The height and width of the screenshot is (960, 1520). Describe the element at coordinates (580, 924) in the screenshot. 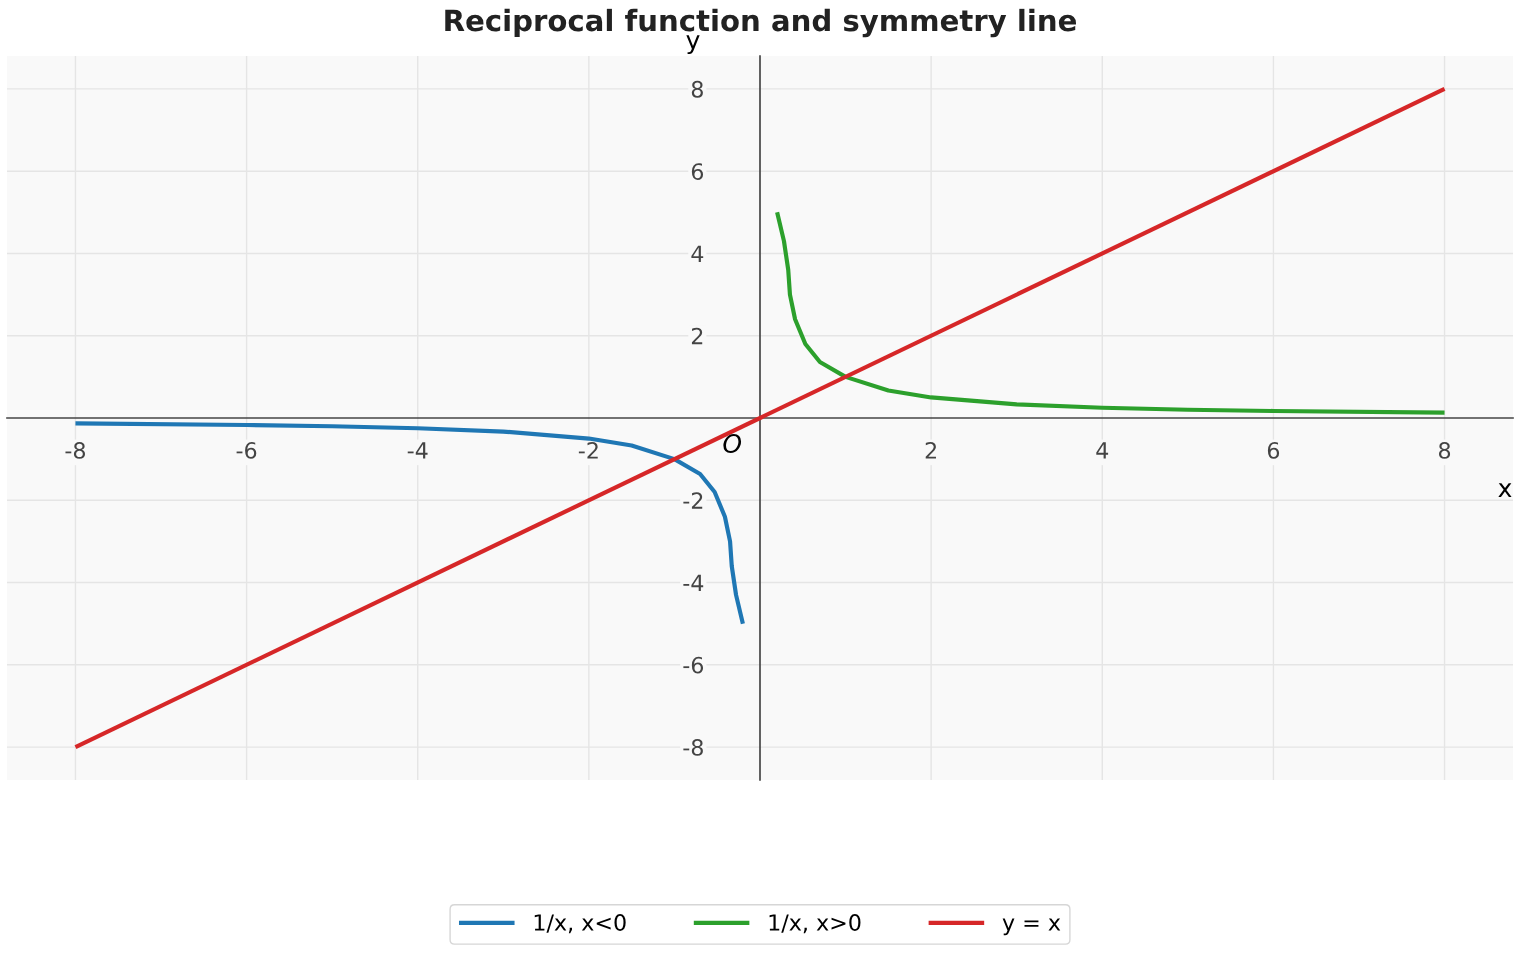

I see `legend-label: 1/x, x<0` at that location.